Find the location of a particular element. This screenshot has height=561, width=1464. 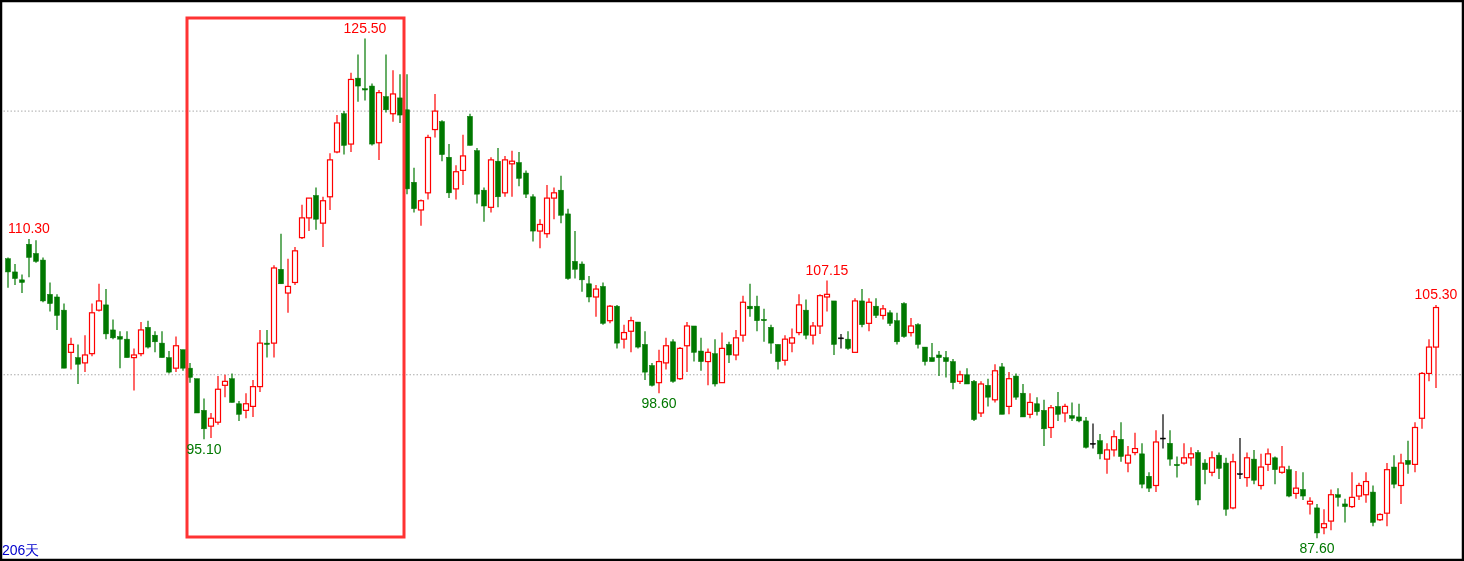

annotation: 125.50 is located at coordinates (365, 27).